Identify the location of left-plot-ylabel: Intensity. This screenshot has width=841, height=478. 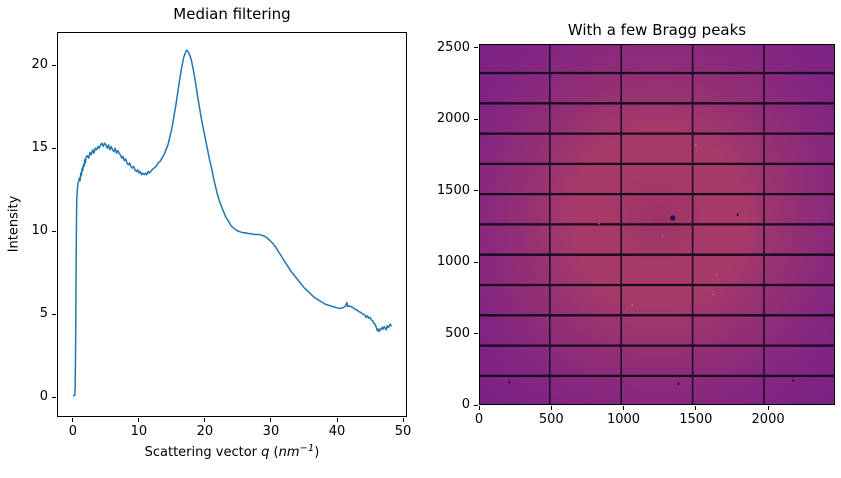
(14, 224).